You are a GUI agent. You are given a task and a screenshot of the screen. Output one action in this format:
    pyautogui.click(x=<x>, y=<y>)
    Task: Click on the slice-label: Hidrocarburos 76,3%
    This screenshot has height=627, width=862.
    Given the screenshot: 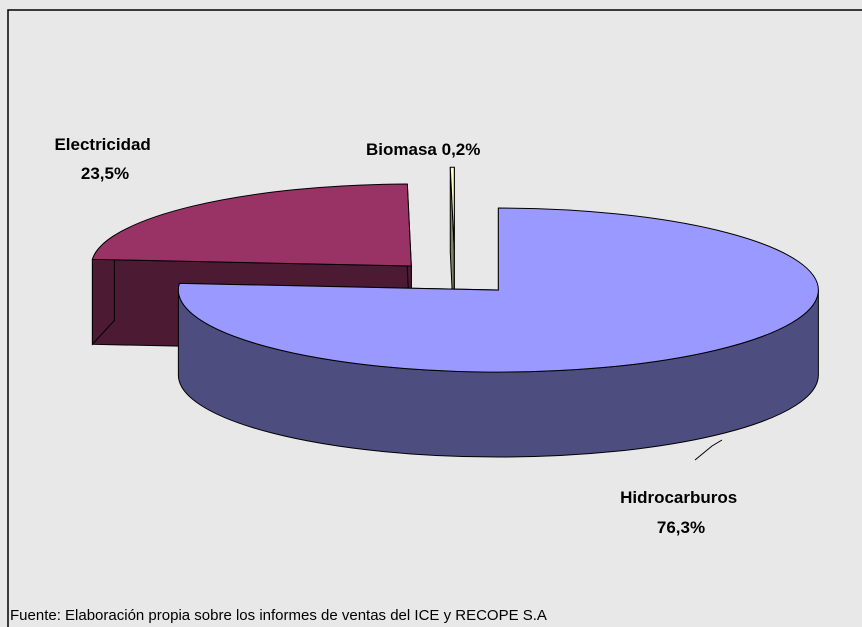 What is the action you would take?
    pyautogui.click(x=681, y=512)
    